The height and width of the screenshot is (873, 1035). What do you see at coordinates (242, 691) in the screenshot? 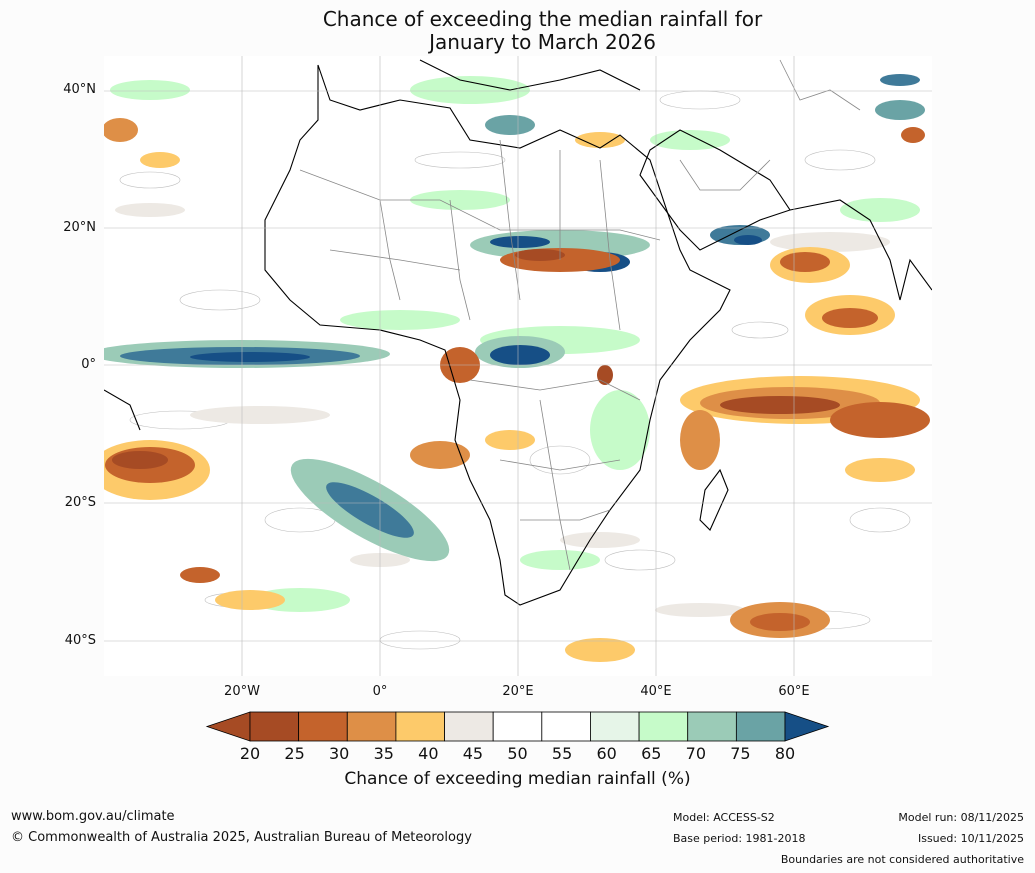
I see `lon-label-20w: 20°W` at bounding box center [242, 691].